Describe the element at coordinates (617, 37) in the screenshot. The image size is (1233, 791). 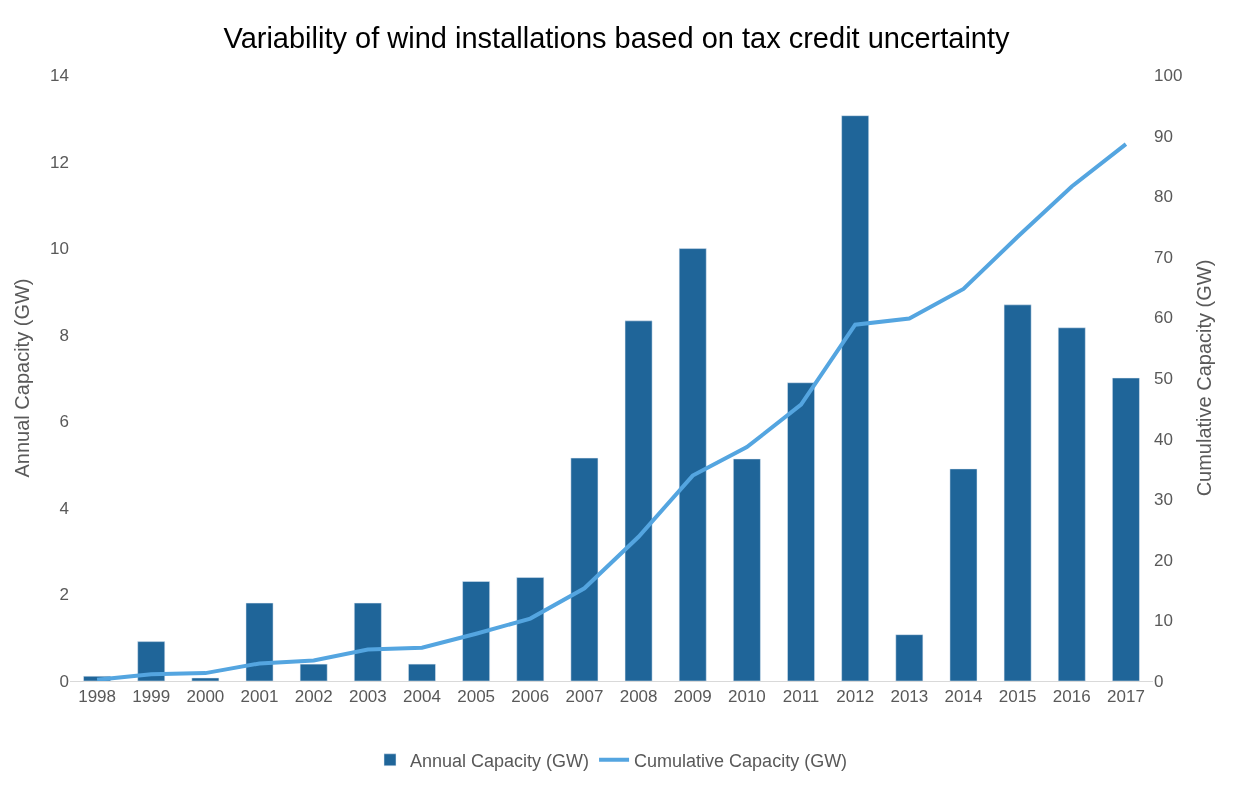
I see `chart-title: Variability of wind installations based on tax credit uncertainty` at that location.